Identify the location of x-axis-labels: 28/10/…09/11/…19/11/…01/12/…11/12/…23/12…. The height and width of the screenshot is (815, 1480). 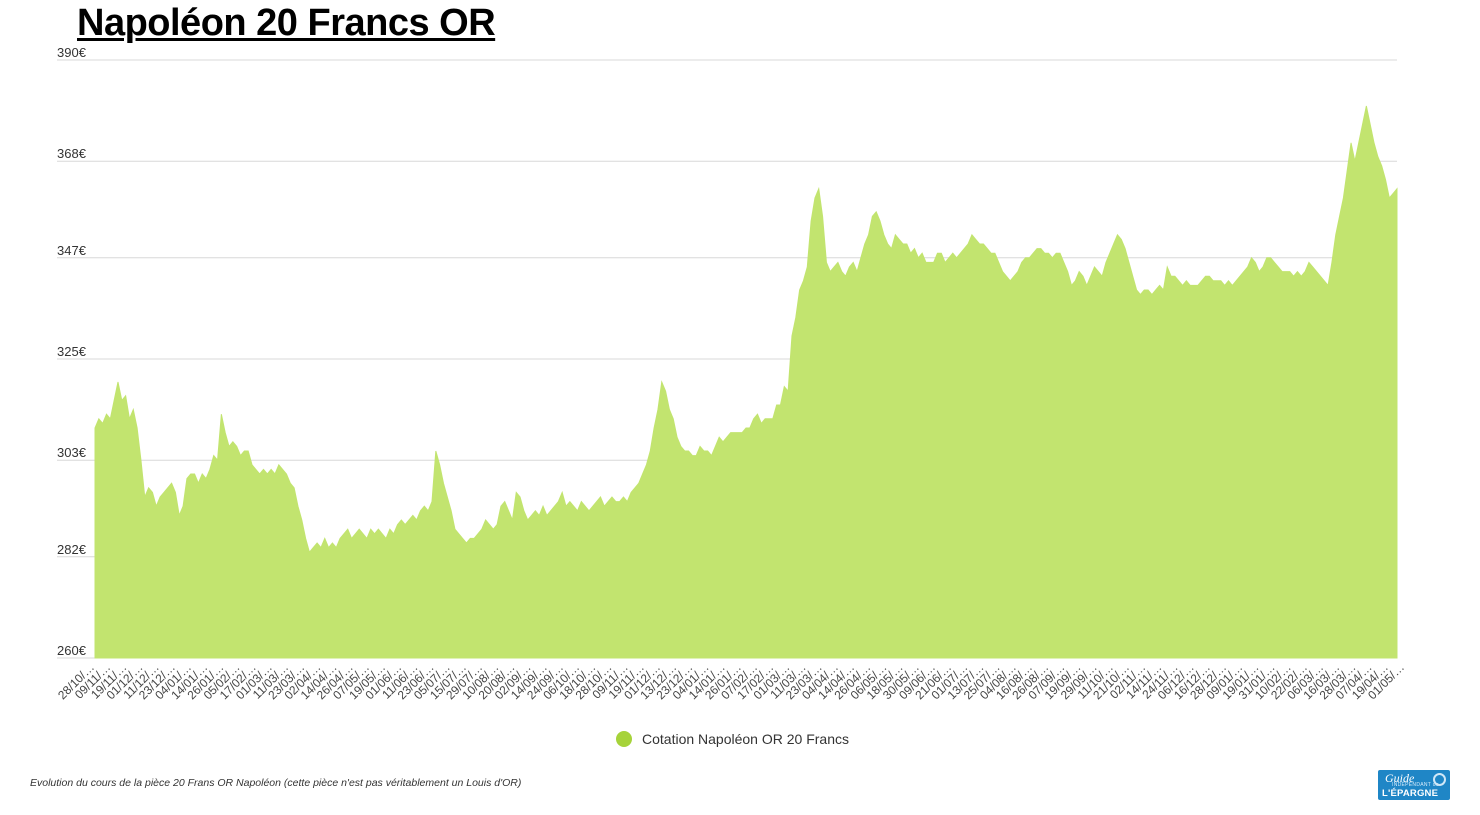
(731, 681).